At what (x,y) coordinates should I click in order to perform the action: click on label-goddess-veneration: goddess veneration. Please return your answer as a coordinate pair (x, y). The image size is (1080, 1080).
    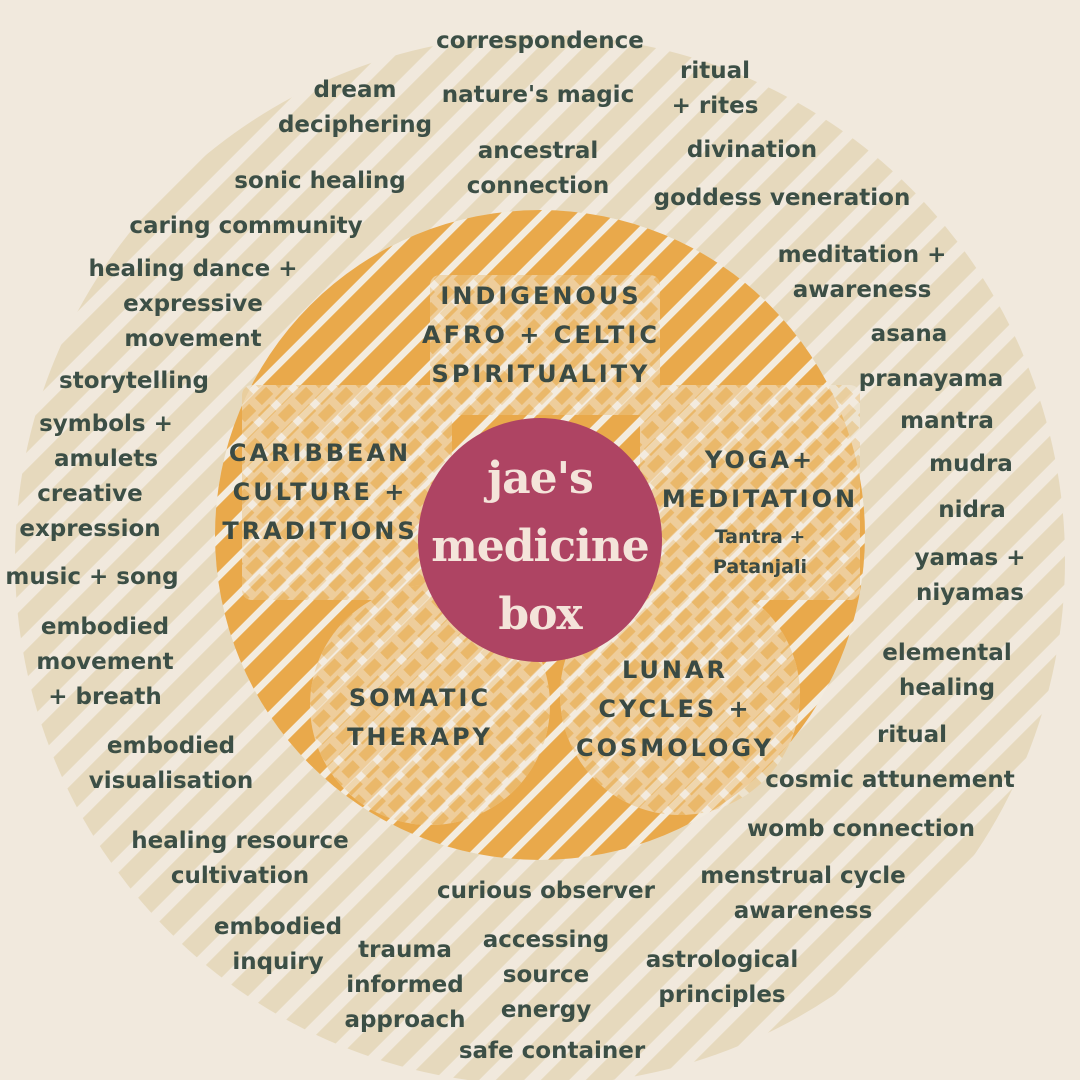
    Looking at the image, I should click on (782, 198).